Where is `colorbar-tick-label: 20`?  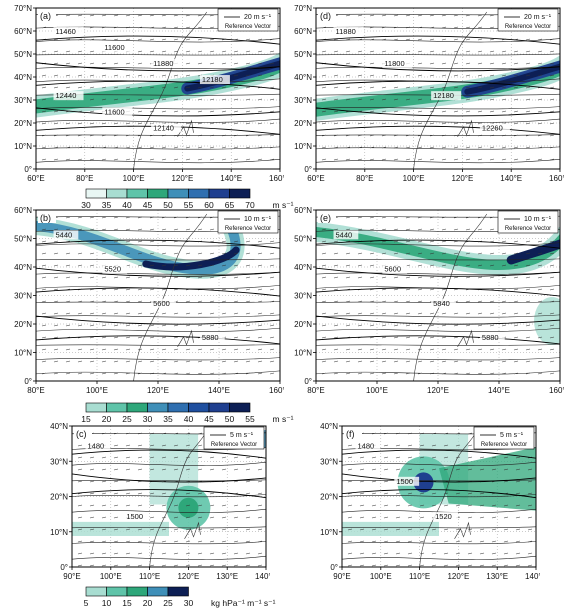 colorbar-tick-label: 20 is located at coordinates (107, 419).